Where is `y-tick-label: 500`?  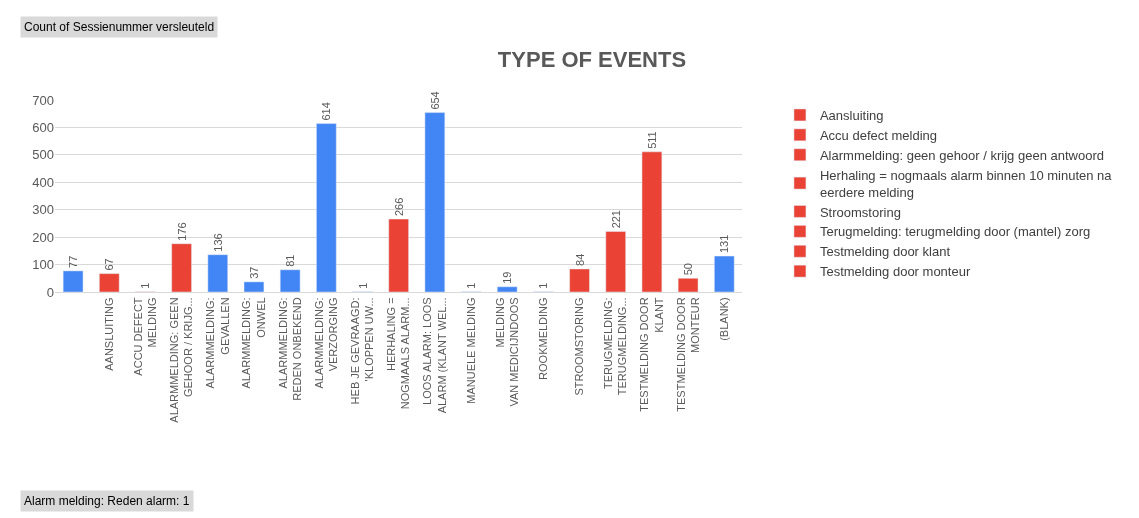
y-tick-label: 500 is located at coordinates (43, 155).